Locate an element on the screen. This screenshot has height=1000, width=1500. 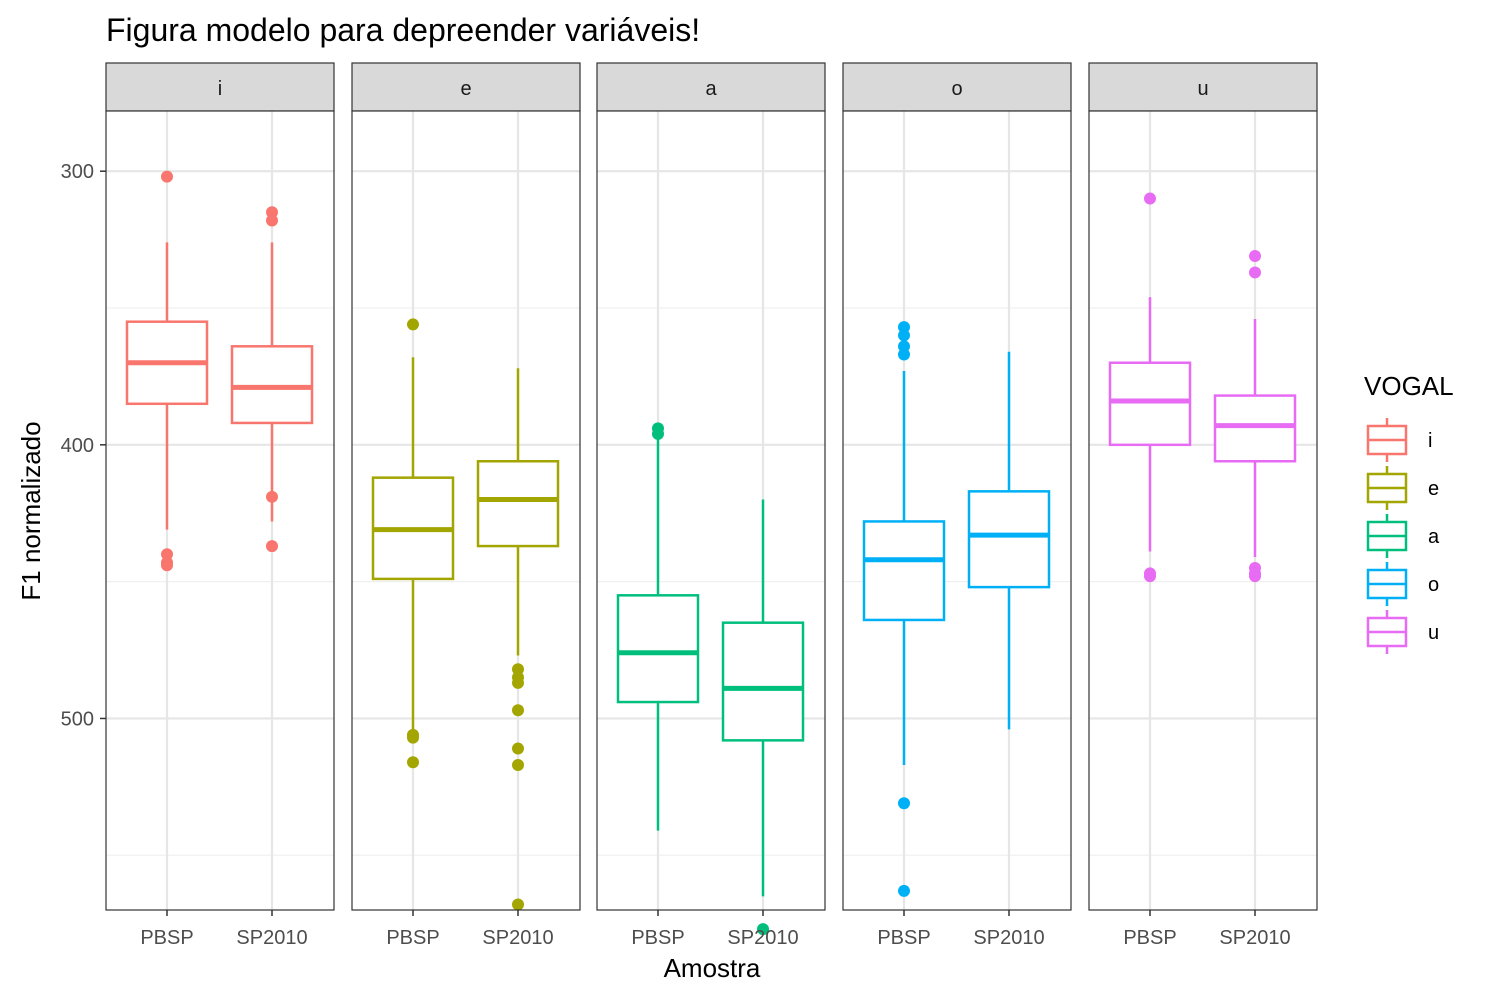
facet-e: e PBSP SP2010 is located at coordinates (466, 505).